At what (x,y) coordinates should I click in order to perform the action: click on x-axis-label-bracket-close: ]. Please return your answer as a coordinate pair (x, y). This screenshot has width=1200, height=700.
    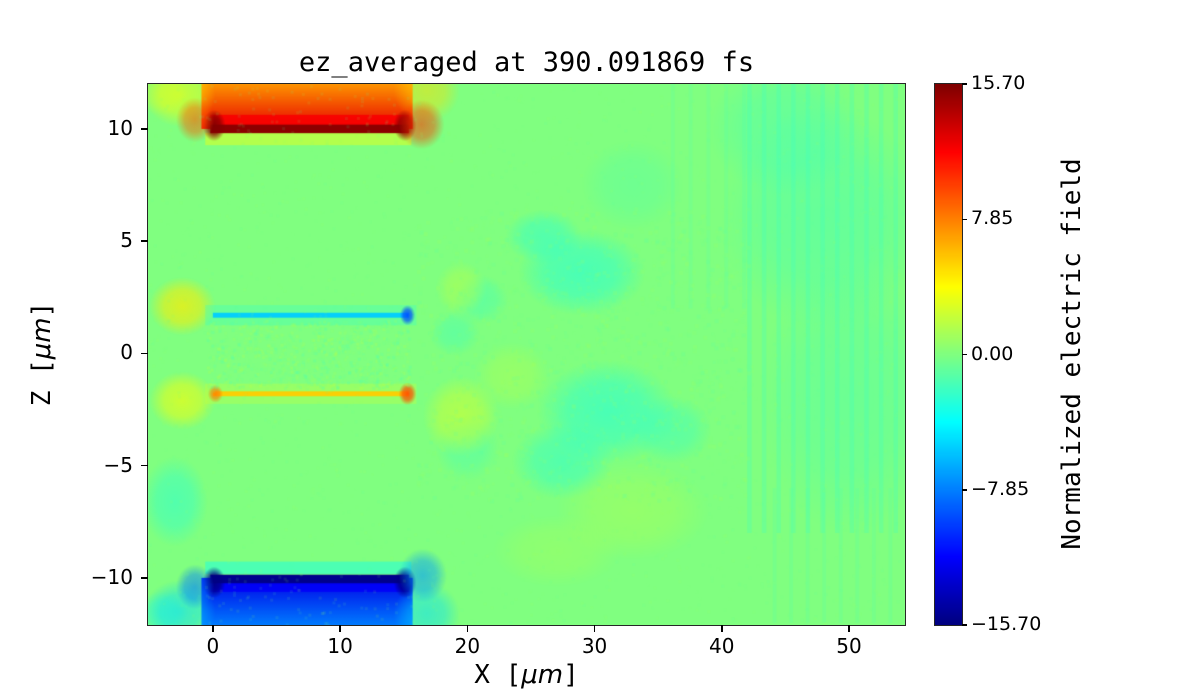
    Looking at the image, I should click on (571, 675).